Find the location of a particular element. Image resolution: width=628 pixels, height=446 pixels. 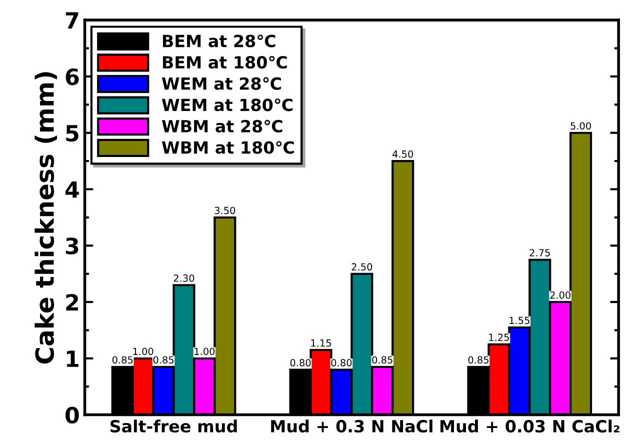

data-label: 2.75 is located at coordinates (540, 252).